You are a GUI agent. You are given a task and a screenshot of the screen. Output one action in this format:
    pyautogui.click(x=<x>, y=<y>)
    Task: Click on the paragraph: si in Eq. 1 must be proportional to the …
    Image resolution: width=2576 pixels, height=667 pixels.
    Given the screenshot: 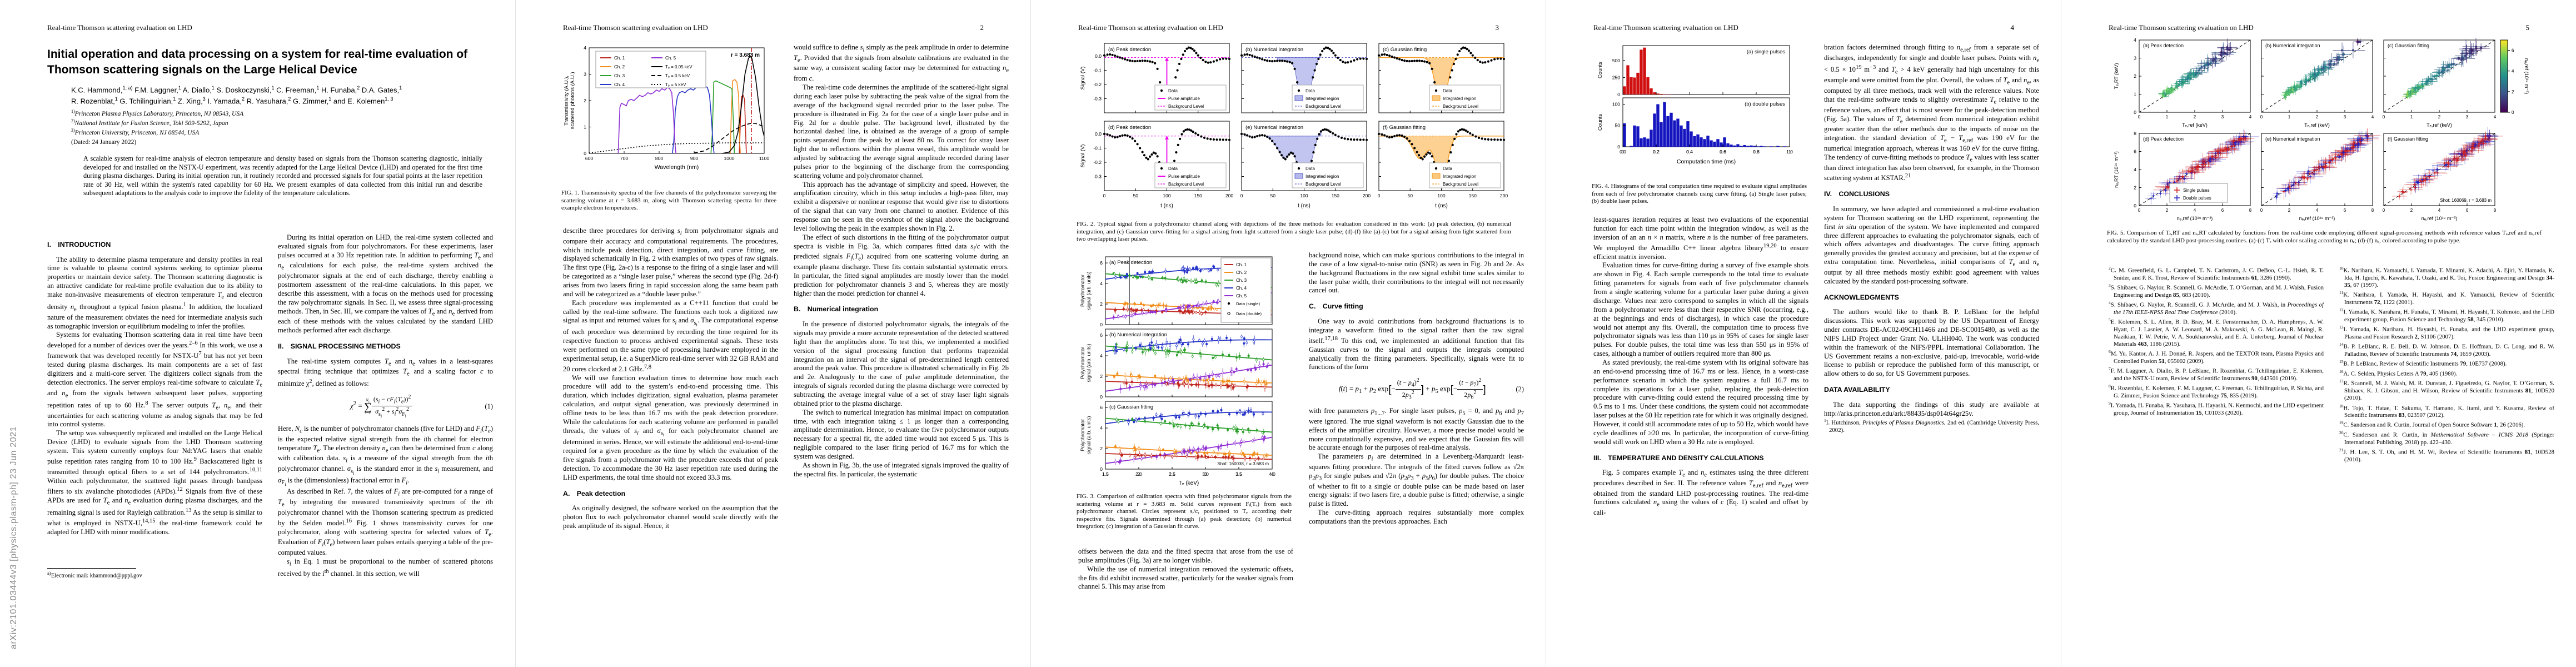 What is the action you would take?
    pyautogui.click(x=385, y=567)
    